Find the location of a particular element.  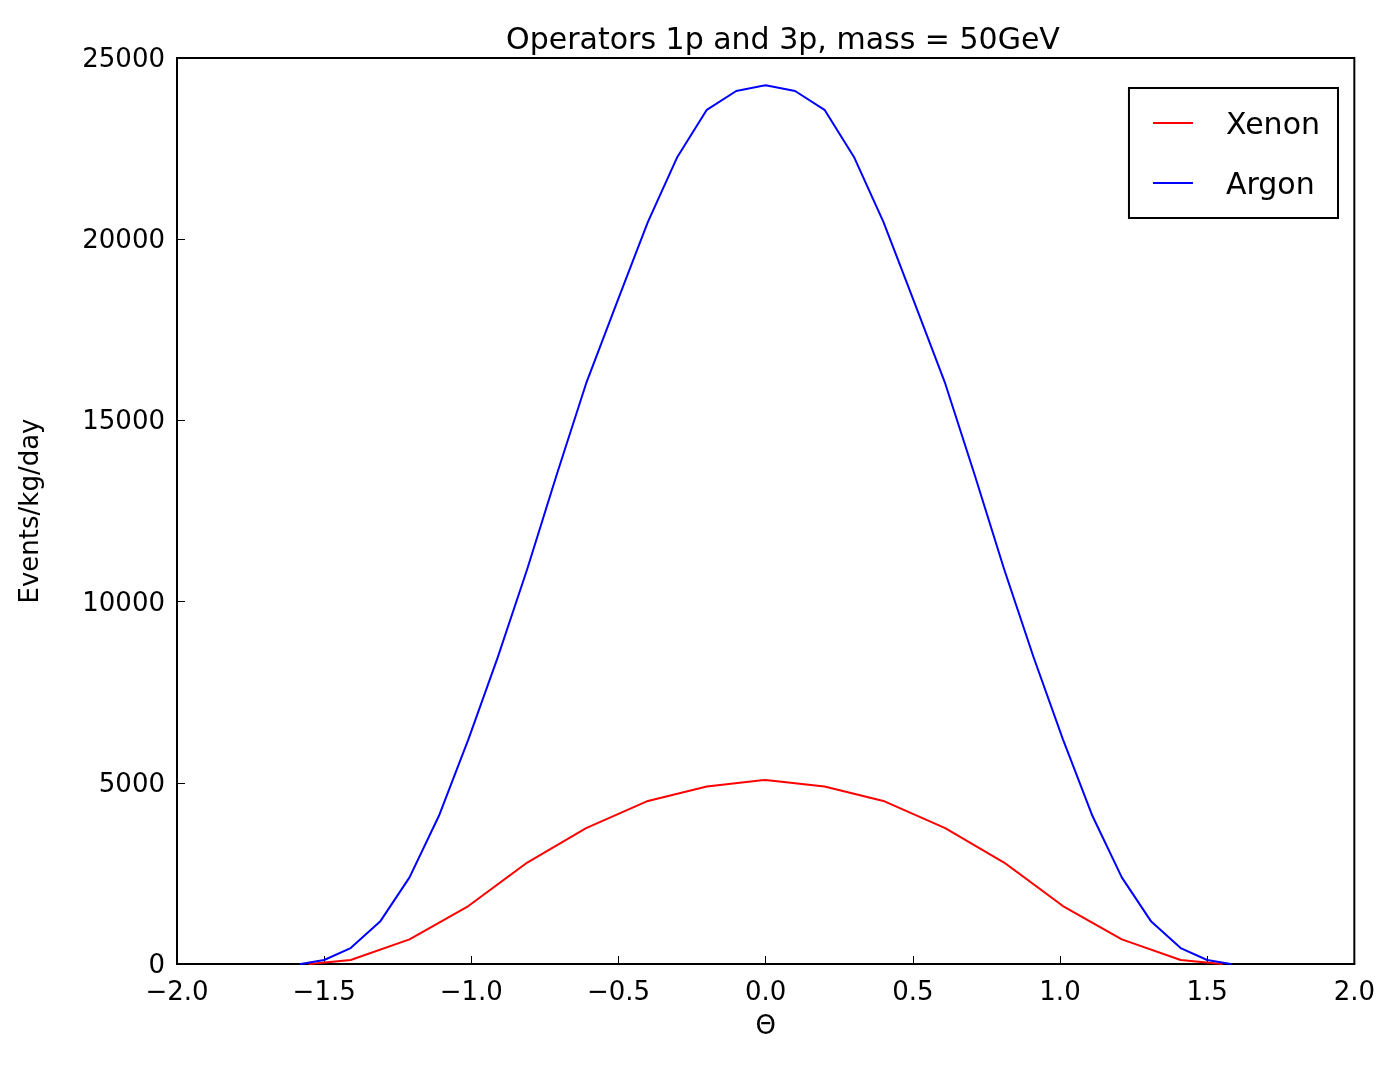

x-axis-title: Θ is located at coordinates (765, 1025).